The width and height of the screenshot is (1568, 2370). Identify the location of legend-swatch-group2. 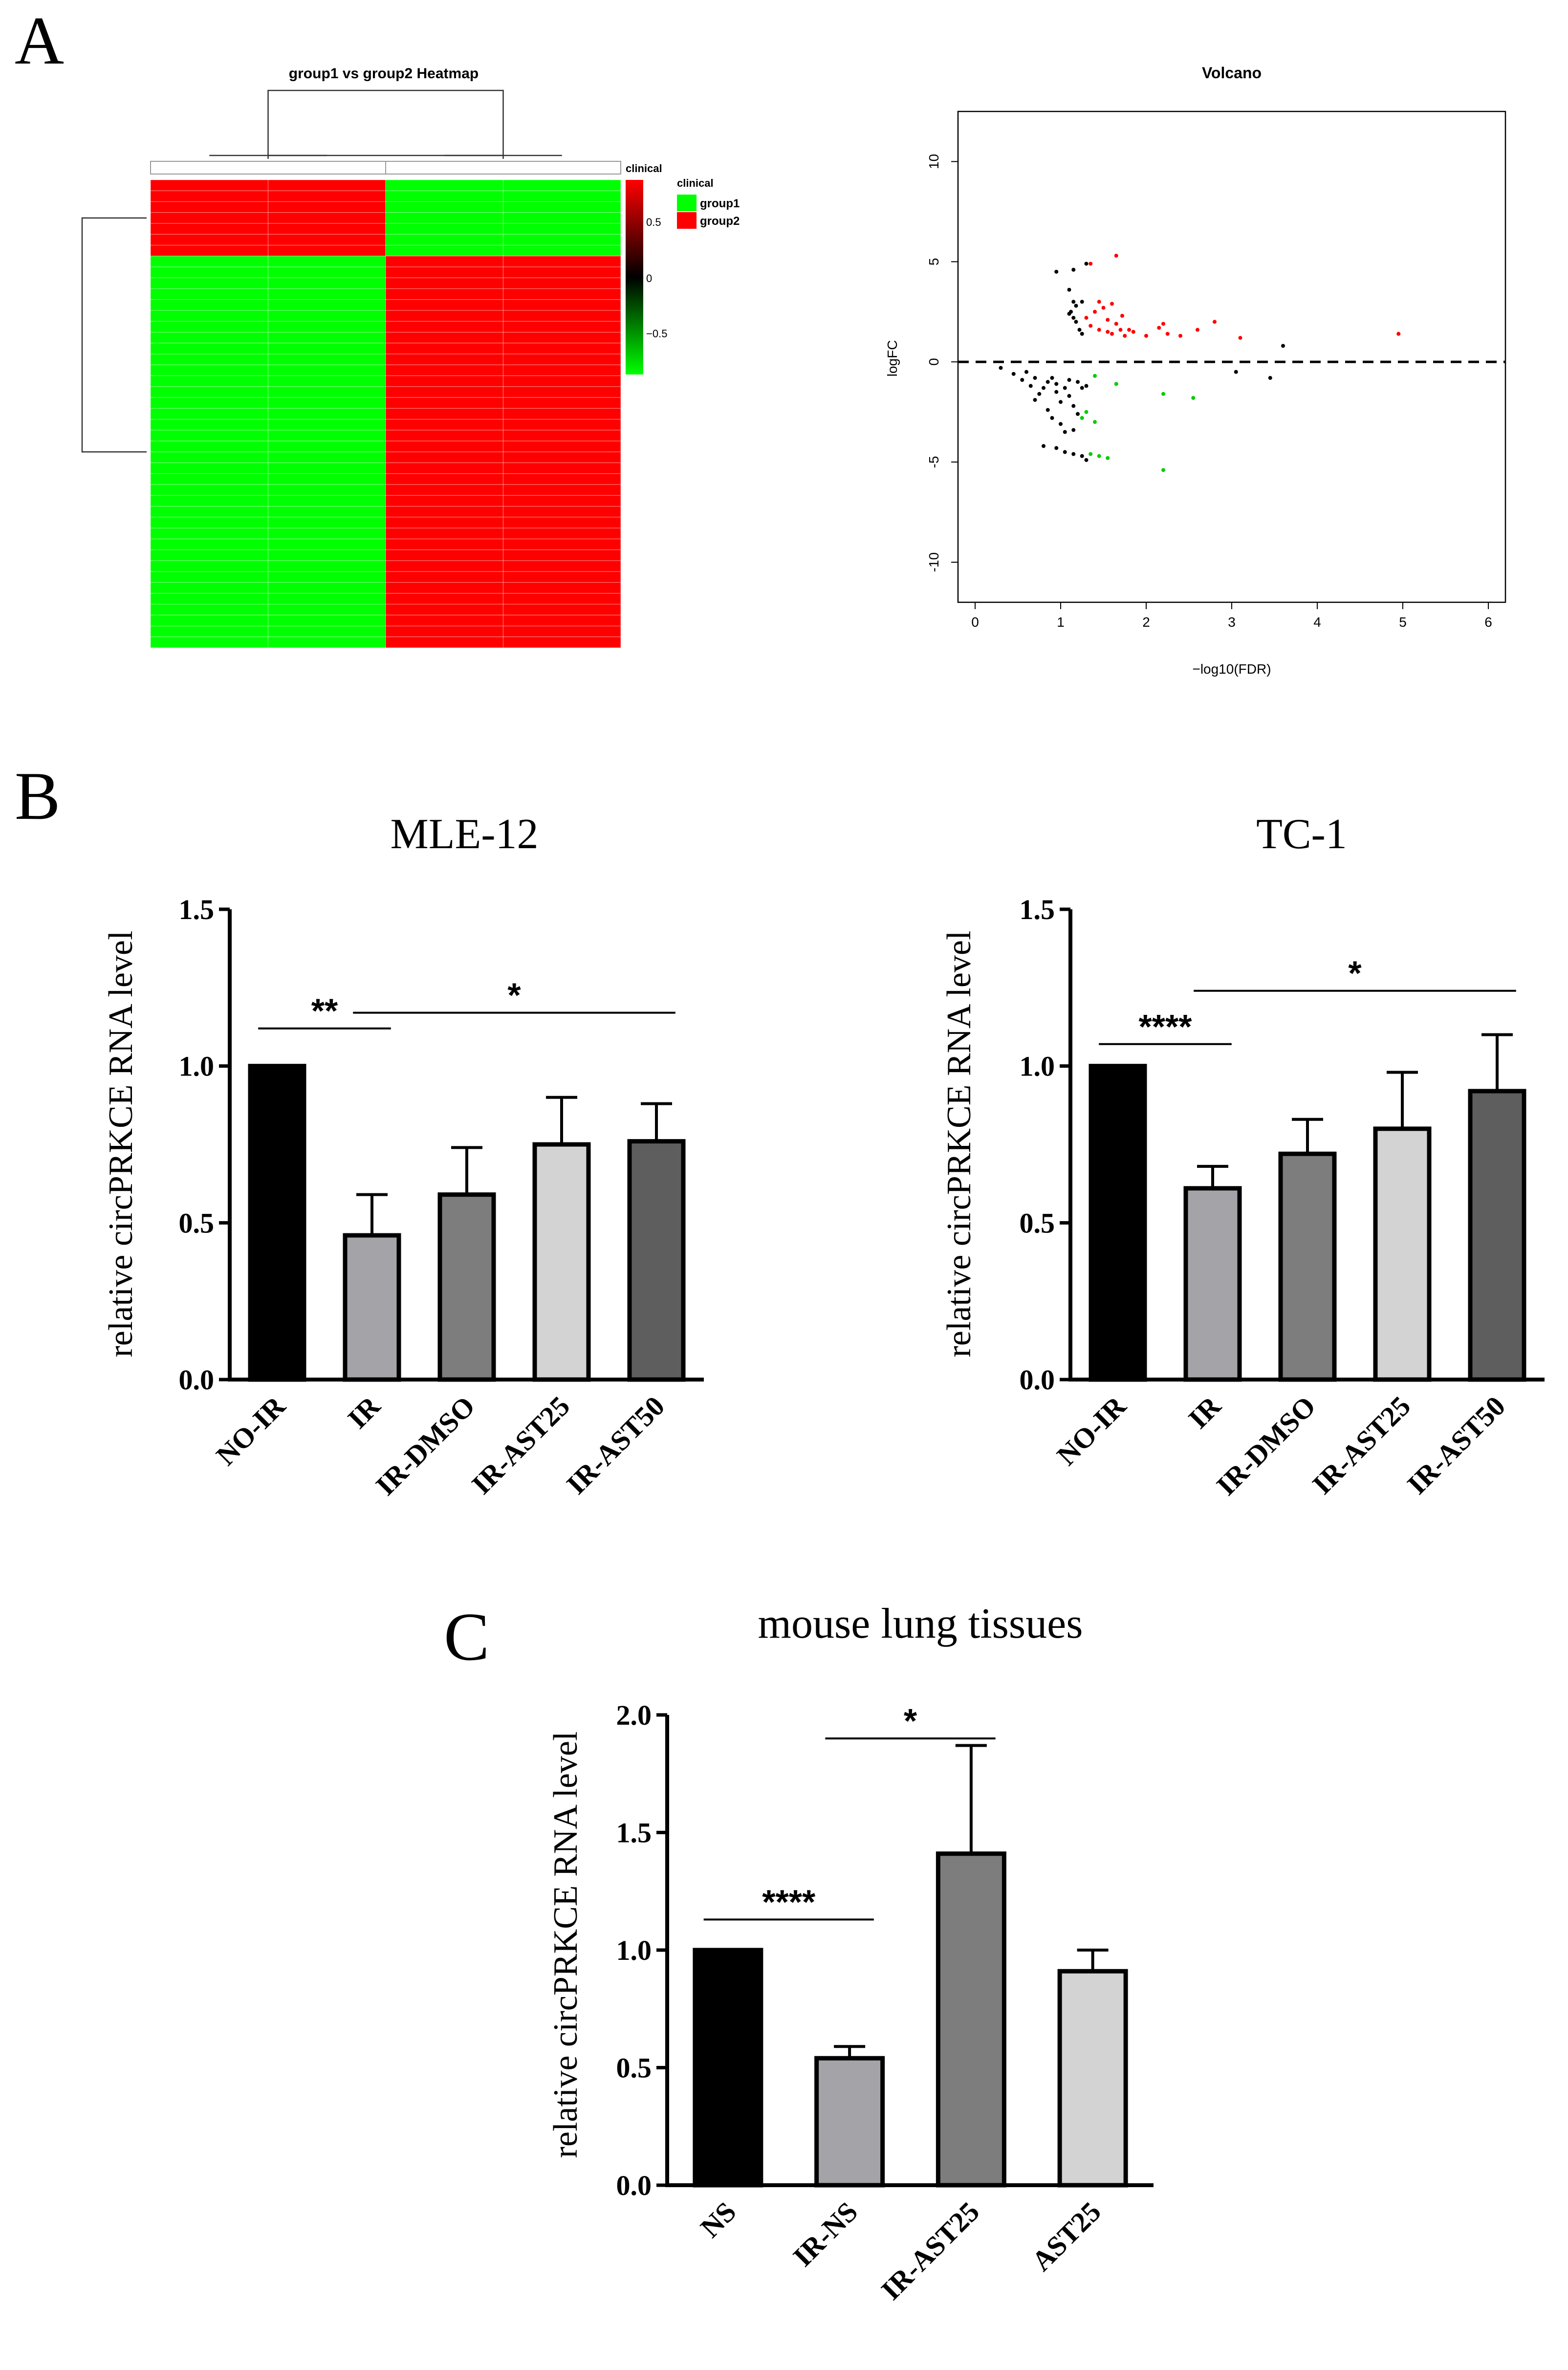
(687, 220).